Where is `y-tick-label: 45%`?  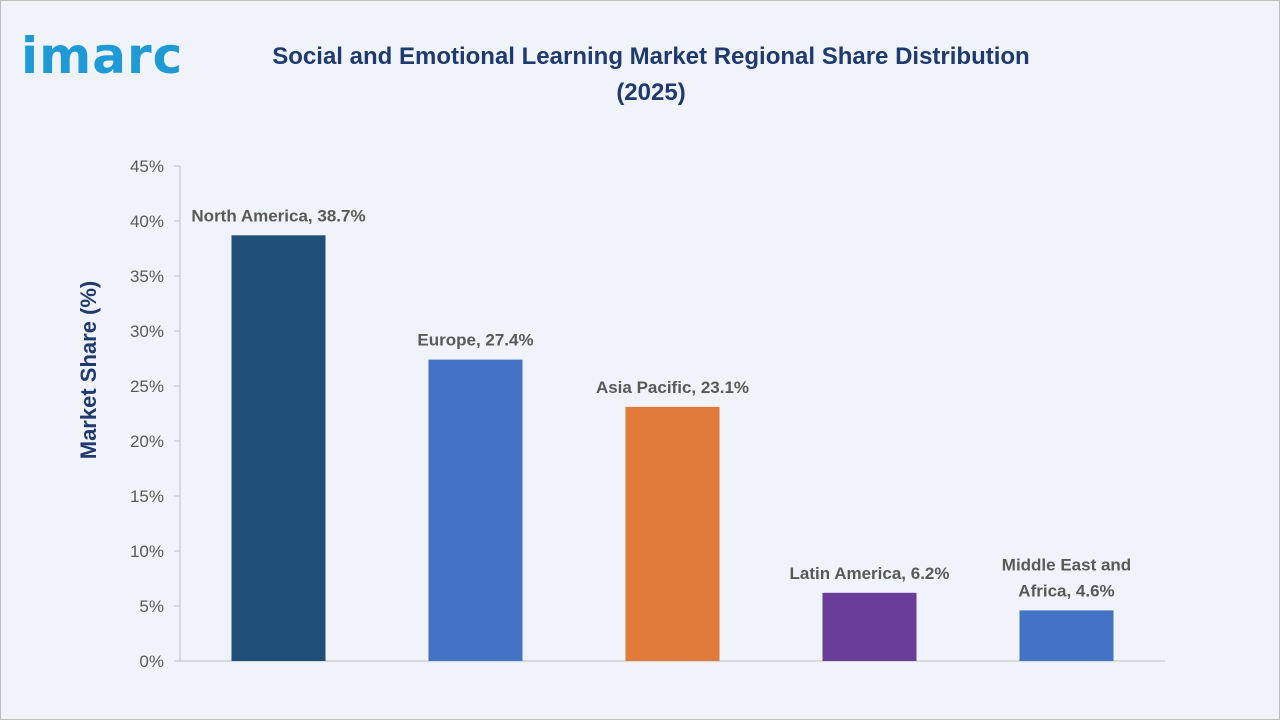 y-tick-label: 45% is located at coordinates (147, 166).